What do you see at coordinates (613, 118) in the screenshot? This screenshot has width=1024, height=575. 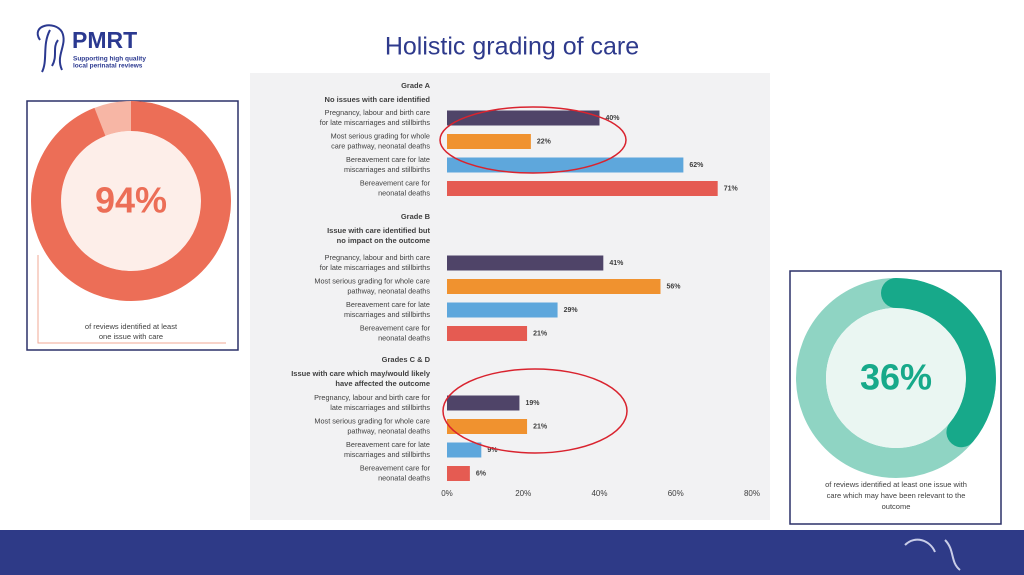 I see `value-label: 40%` at bounding box center [613, 118].